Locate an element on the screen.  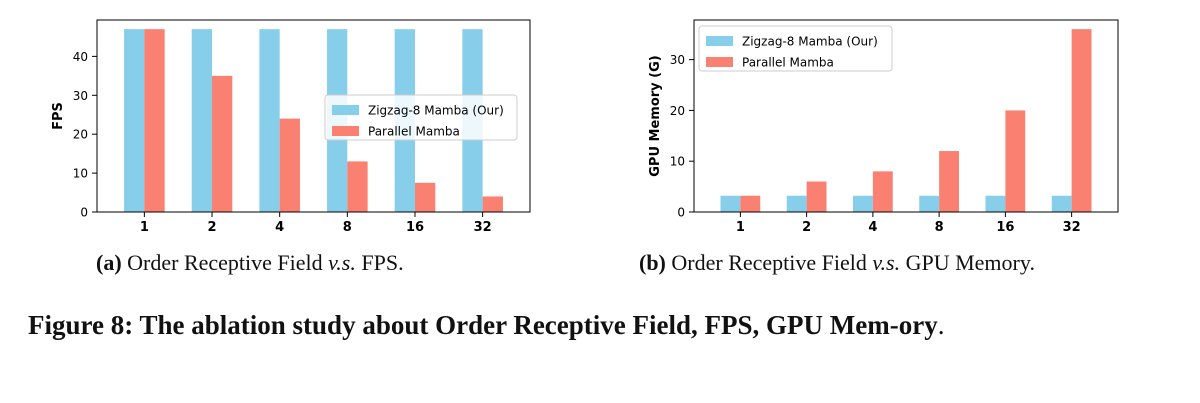
figure-caption-label: Figure 8: is located at coordinates (81, 325).